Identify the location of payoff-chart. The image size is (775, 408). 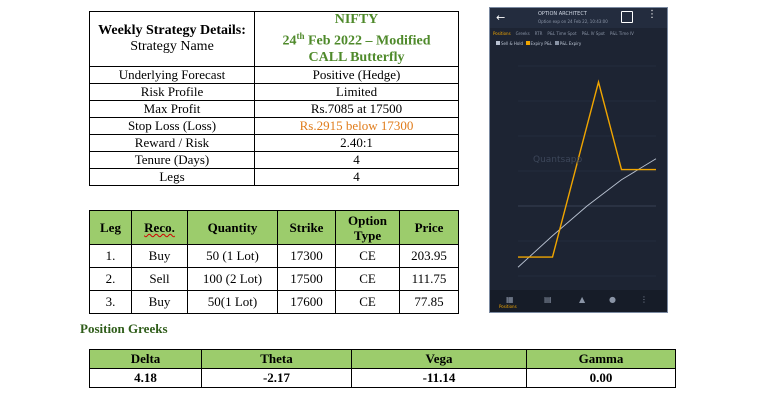
(587, 171).